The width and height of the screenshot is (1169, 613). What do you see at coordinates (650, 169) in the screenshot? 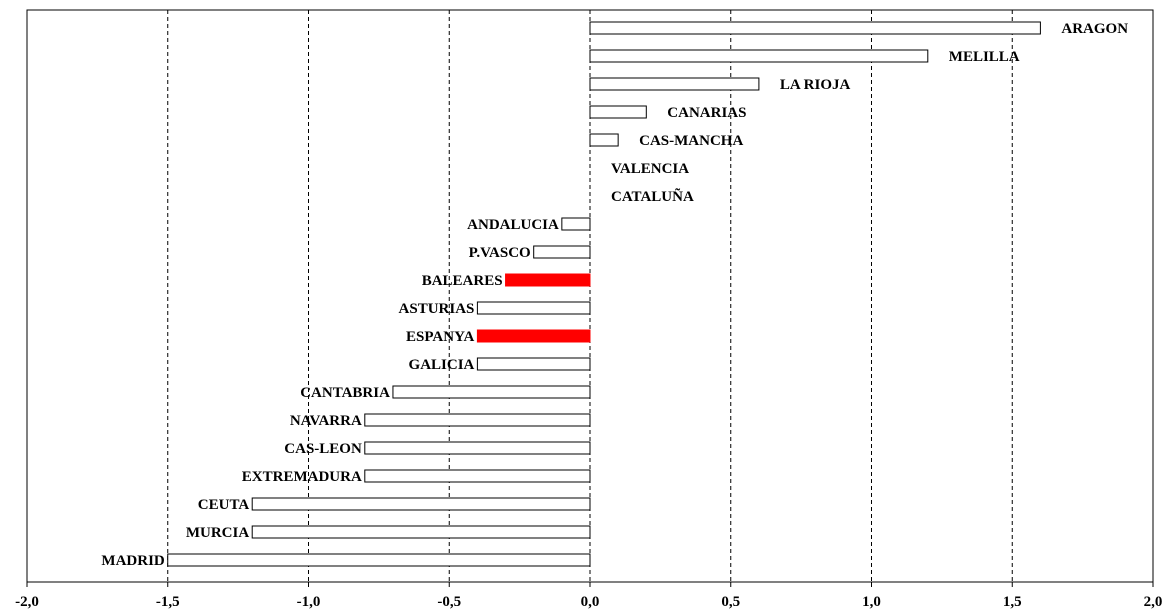
I see `category-label: VALENCIA` at bounding box center [650, 169].